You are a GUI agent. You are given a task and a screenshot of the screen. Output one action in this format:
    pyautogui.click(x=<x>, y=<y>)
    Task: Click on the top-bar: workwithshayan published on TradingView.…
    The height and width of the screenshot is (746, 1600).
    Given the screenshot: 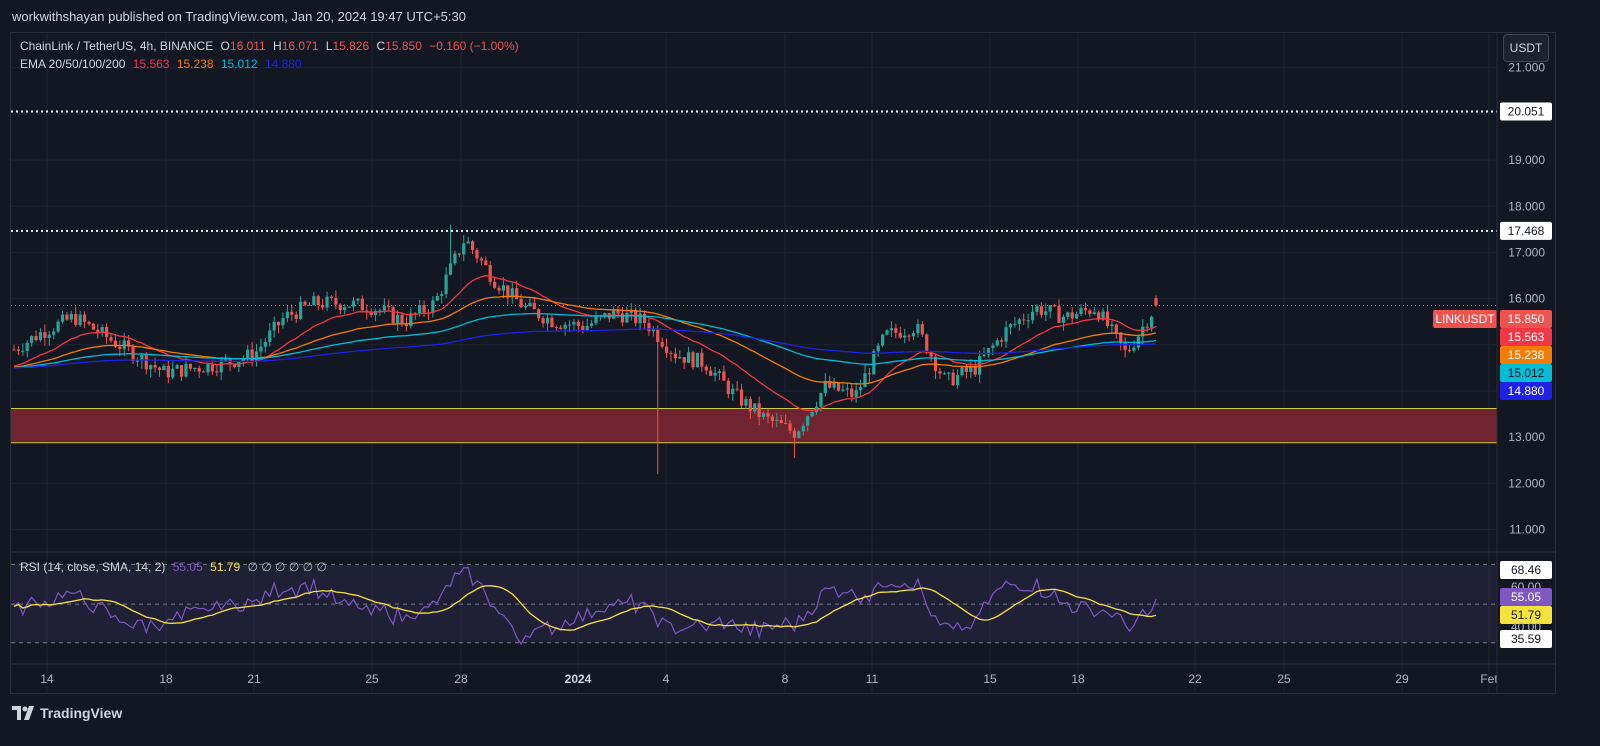 What is the action you would take?
    pyautogui.click(x=800, y=16)
    